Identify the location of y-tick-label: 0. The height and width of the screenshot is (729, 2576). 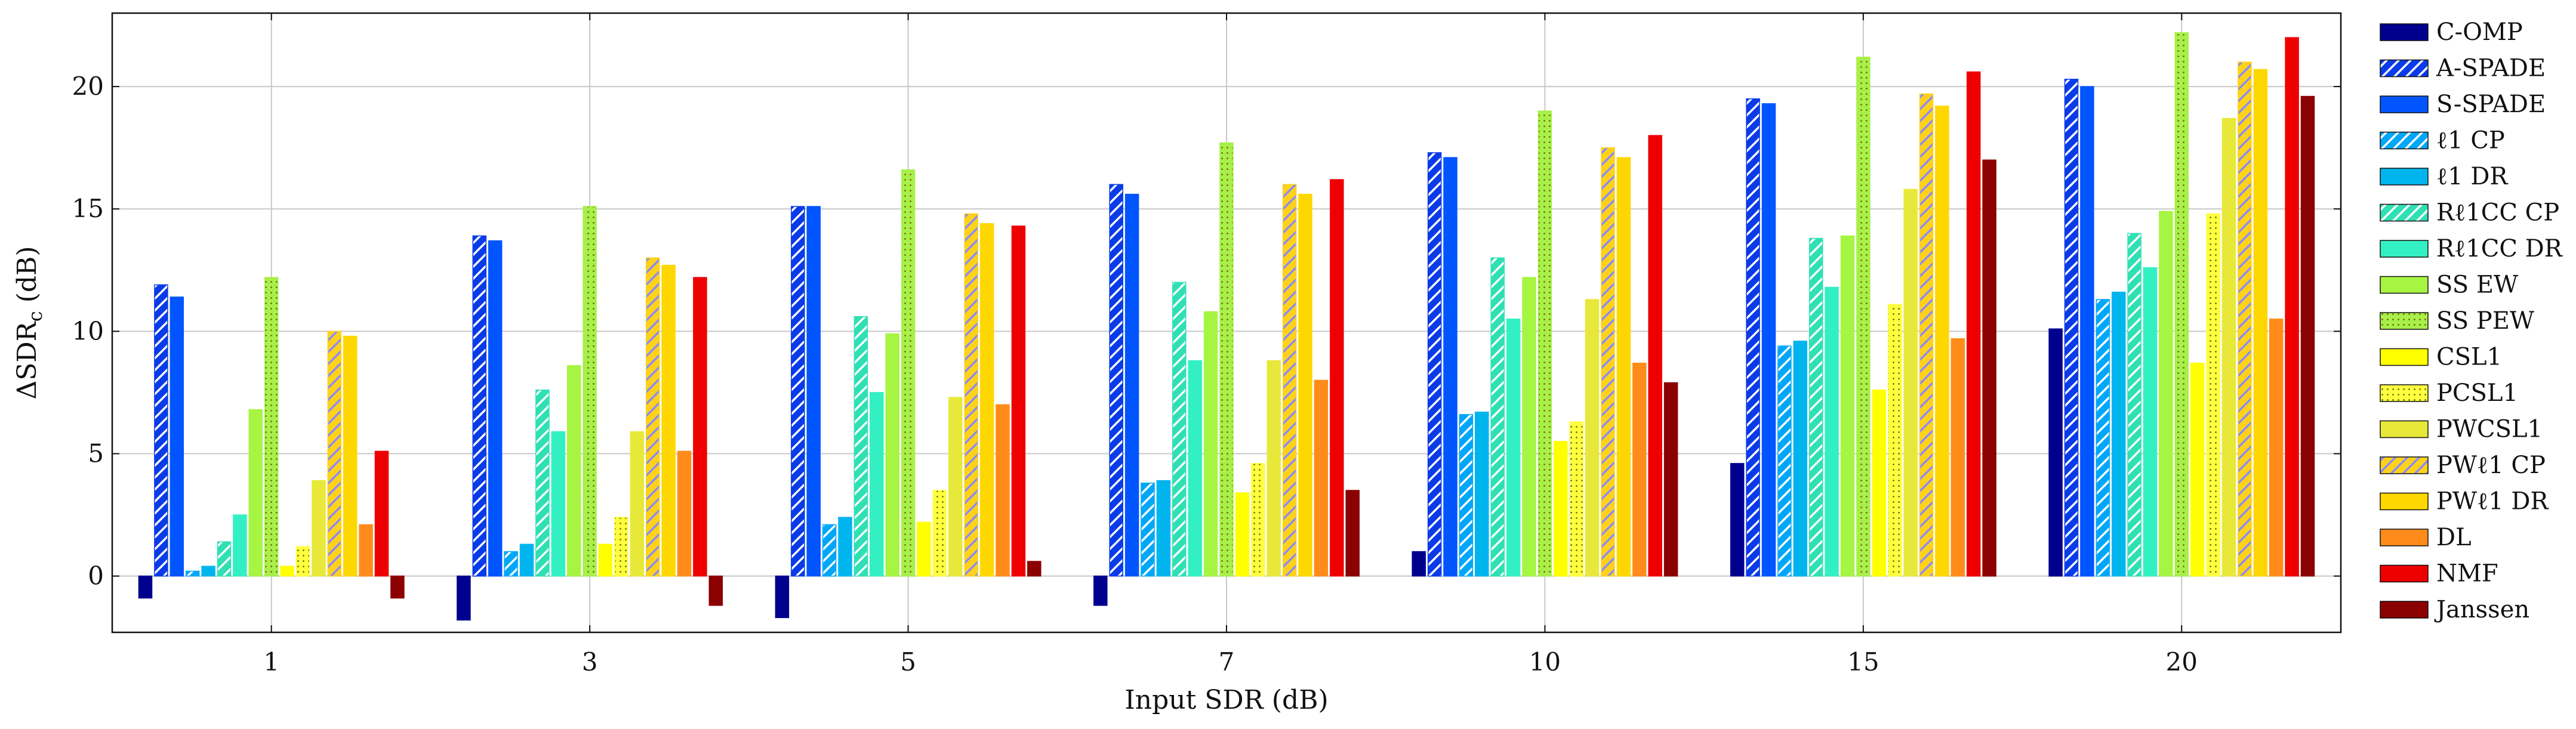
(96, 576).